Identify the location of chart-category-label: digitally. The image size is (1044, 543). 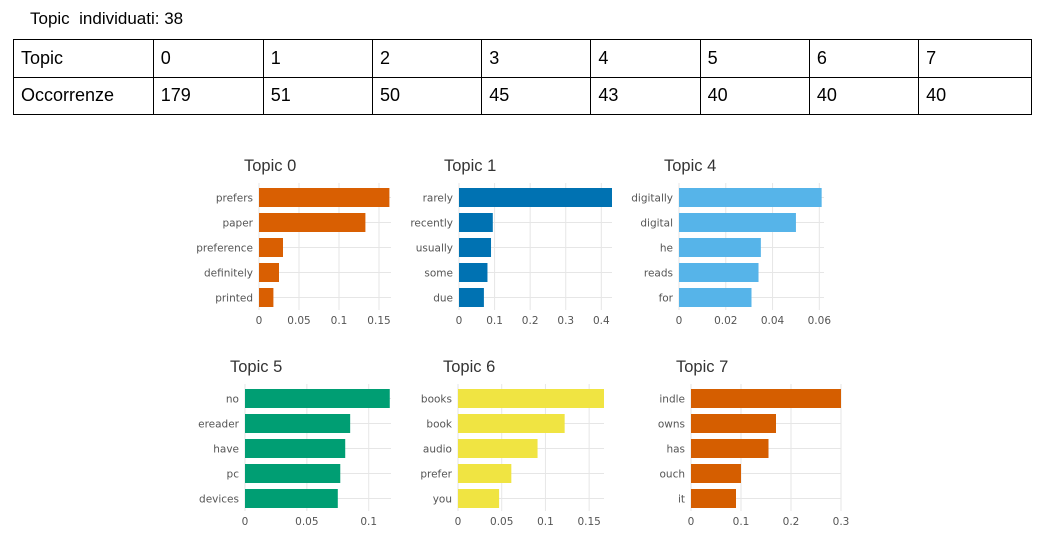
(652, 199).